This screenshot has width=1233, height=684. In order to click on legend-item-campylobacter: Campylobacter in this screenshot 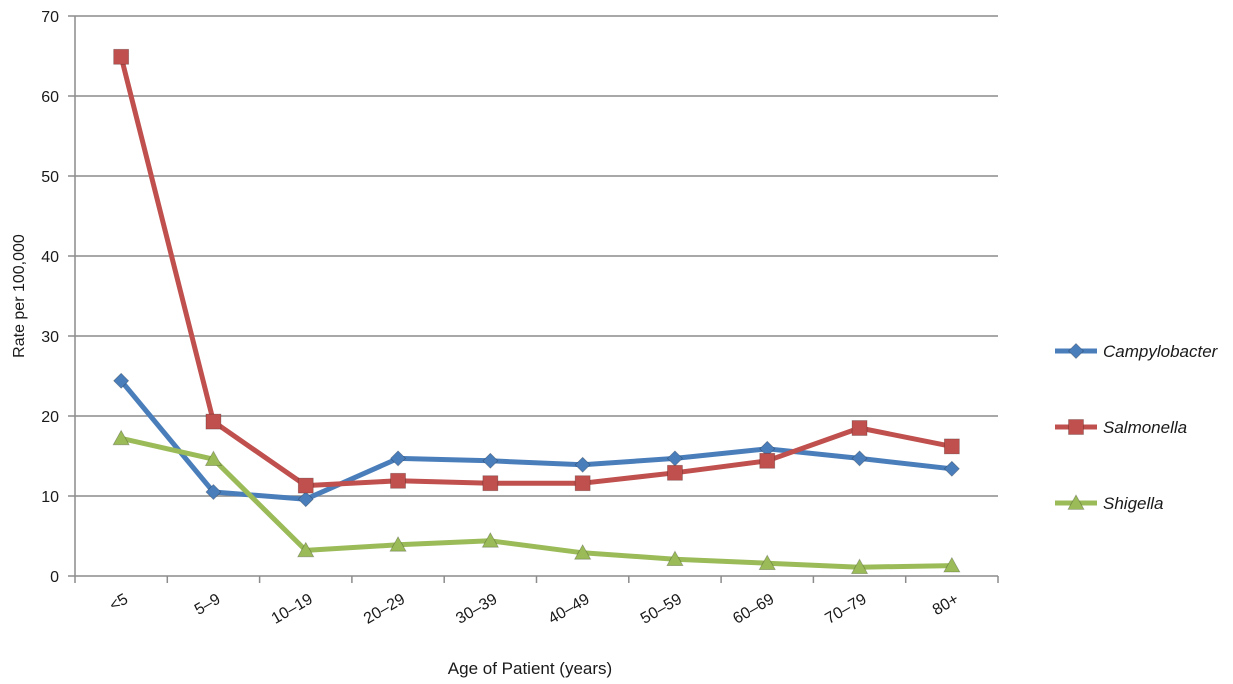, I will do `click(1137, 351)`.